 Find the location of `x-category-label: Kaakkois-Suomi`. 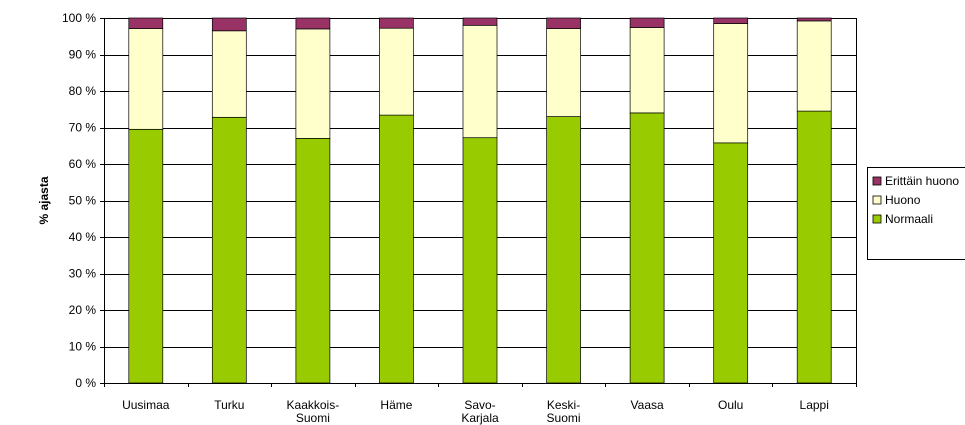

x-category-label: Kaakkois-Suomi is located at coordinates (313, 411).